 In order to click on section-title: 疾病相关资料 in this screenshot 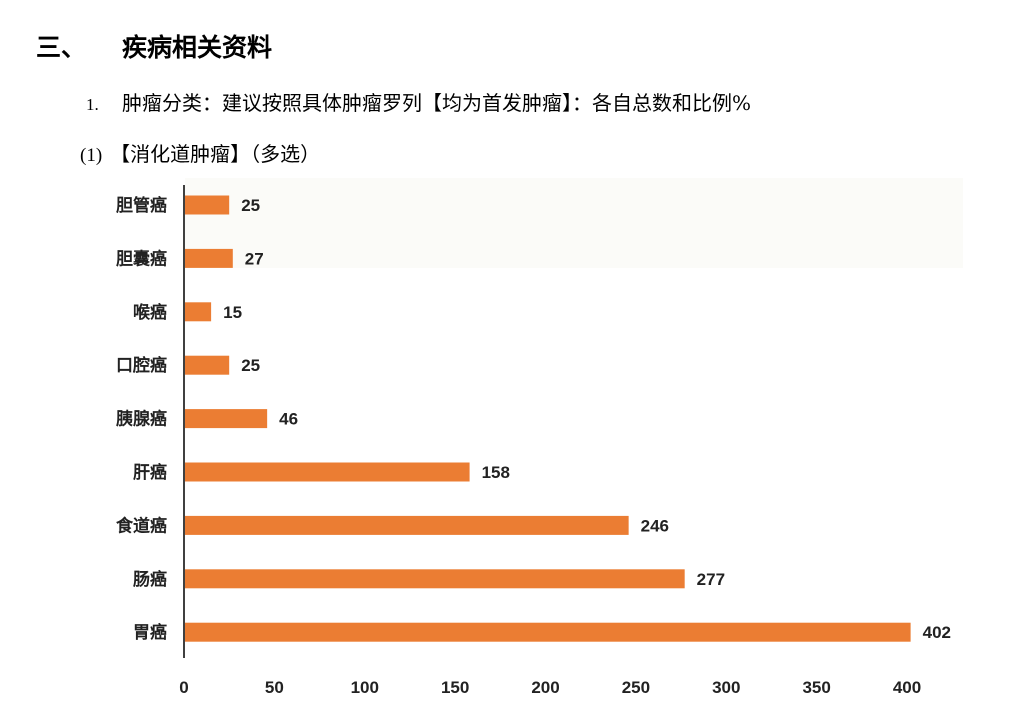, I will do `click(197, 47)`.